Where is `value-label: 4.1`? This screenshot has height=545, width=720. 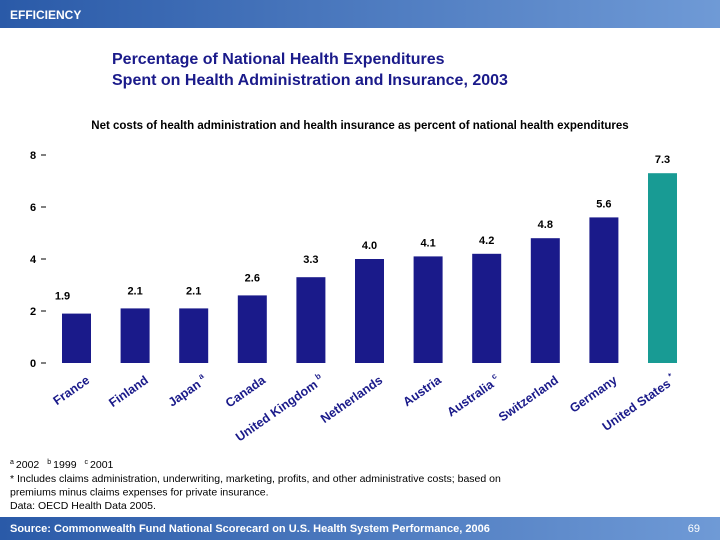 value-label: 4.1 is located at coordinates (427, 243).